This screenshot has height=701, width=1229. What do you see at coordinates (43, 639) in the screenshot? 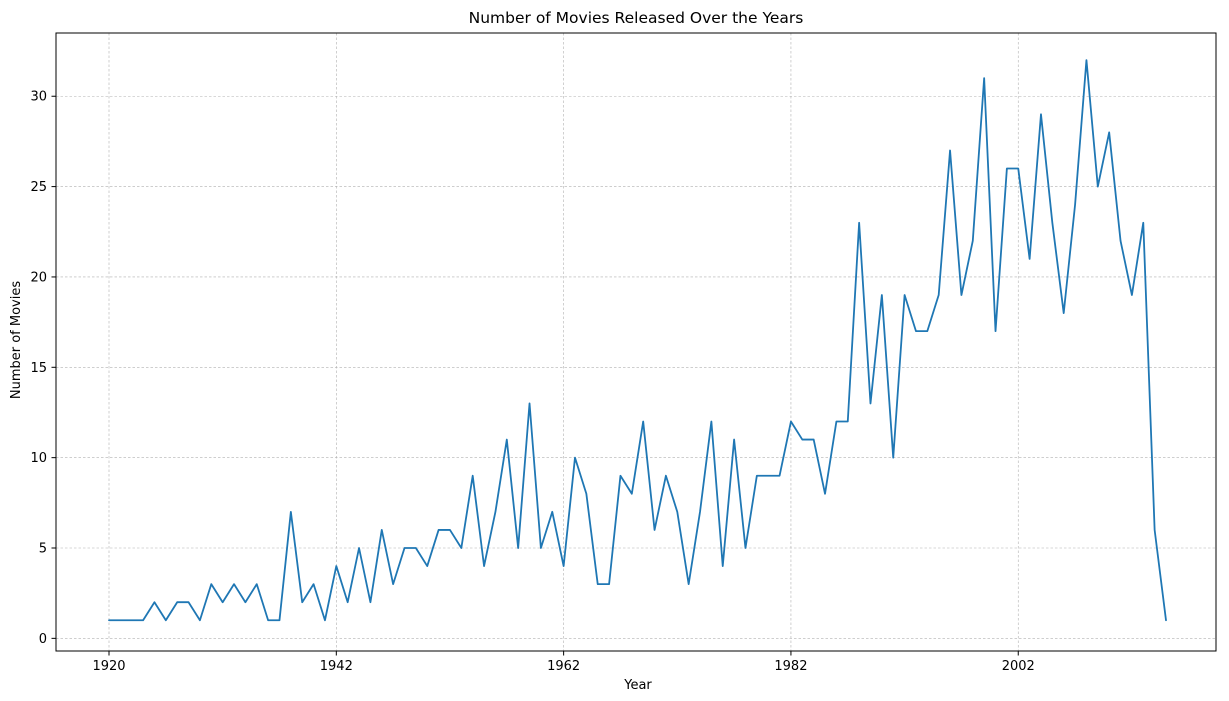
I see `y-tick-label: 0` at bounding box center [43, 639].